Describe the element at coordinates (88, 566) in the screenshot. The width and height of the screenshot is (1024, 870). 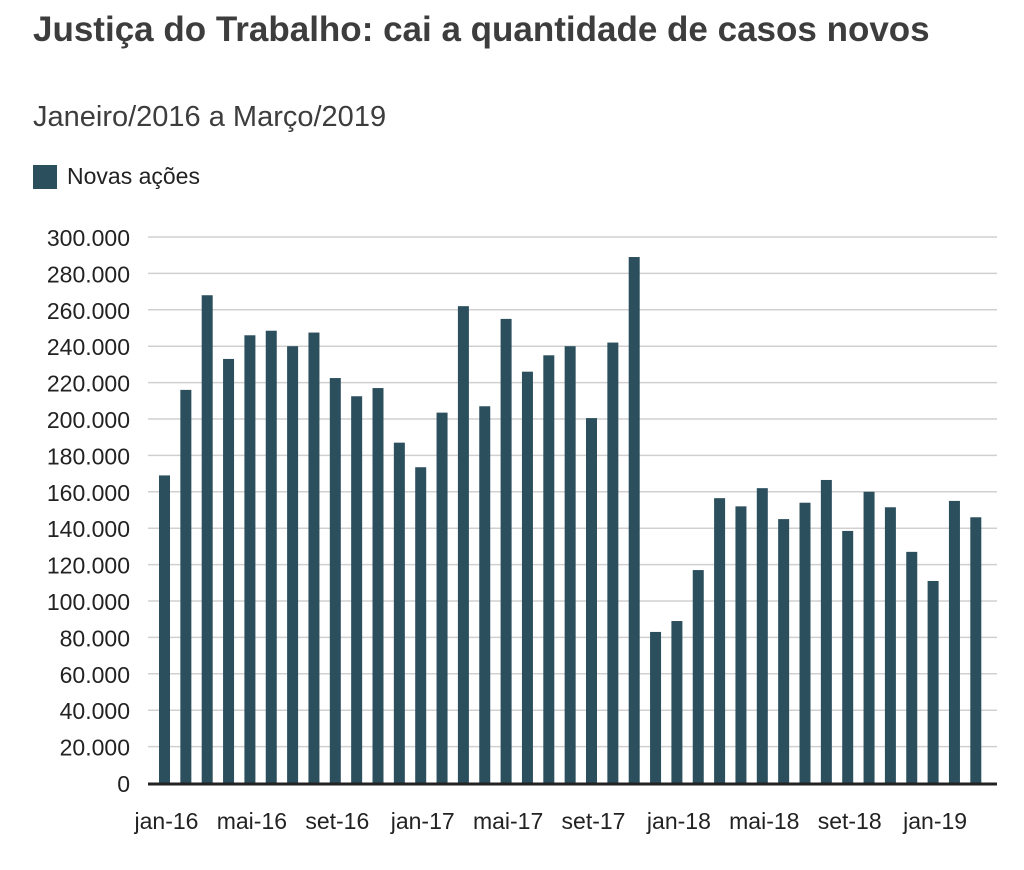
I see `y-tick-label: 120.000` at that location.